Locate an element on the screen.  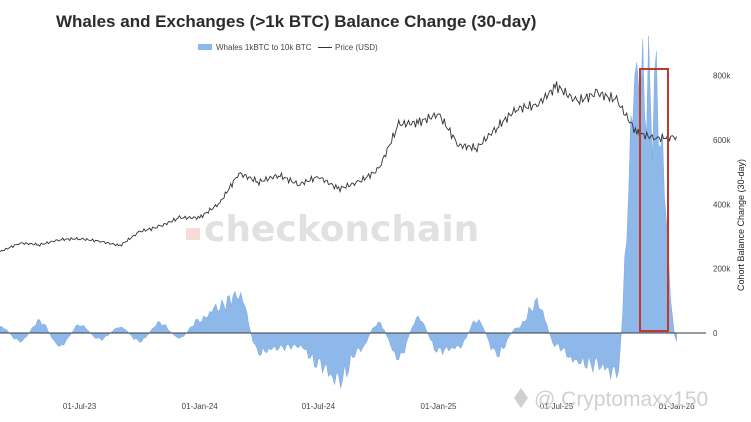
y-axis-label: Cohort Balance Change (30-day) is located at coordinates (741, 225).